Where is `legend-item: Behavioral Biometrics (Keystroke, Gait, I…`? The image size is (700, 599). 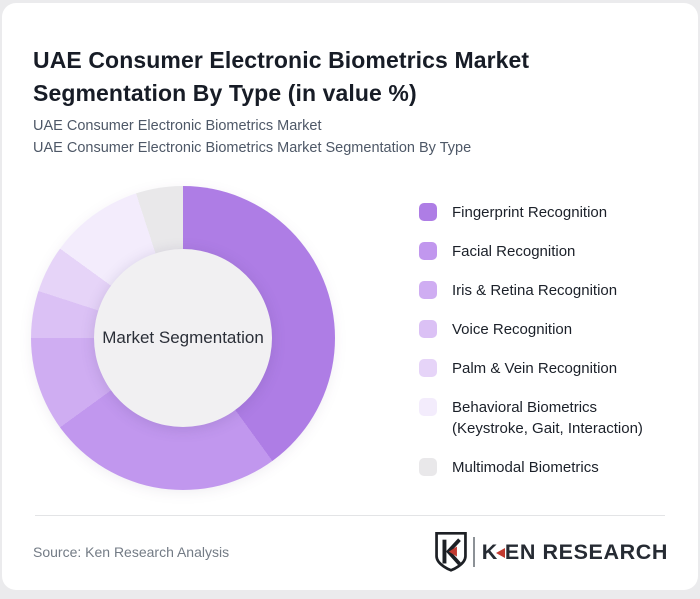 legend-item: Behavioral Biometrics (Keystroke, Gait, I… is located at coordinates (549, 418).